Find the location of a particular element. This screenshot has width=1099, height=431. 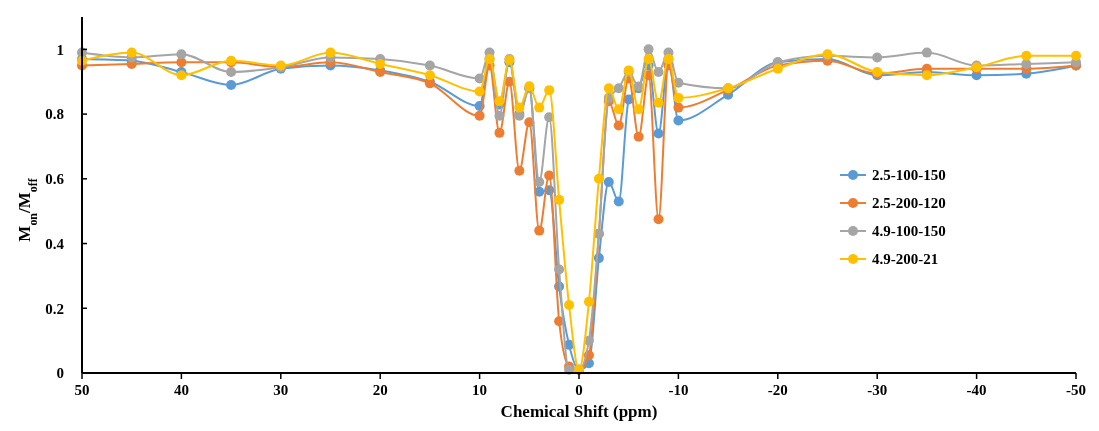

x-axis-title: Chemical Shift (ppm) is located at coordinates (579, 411).